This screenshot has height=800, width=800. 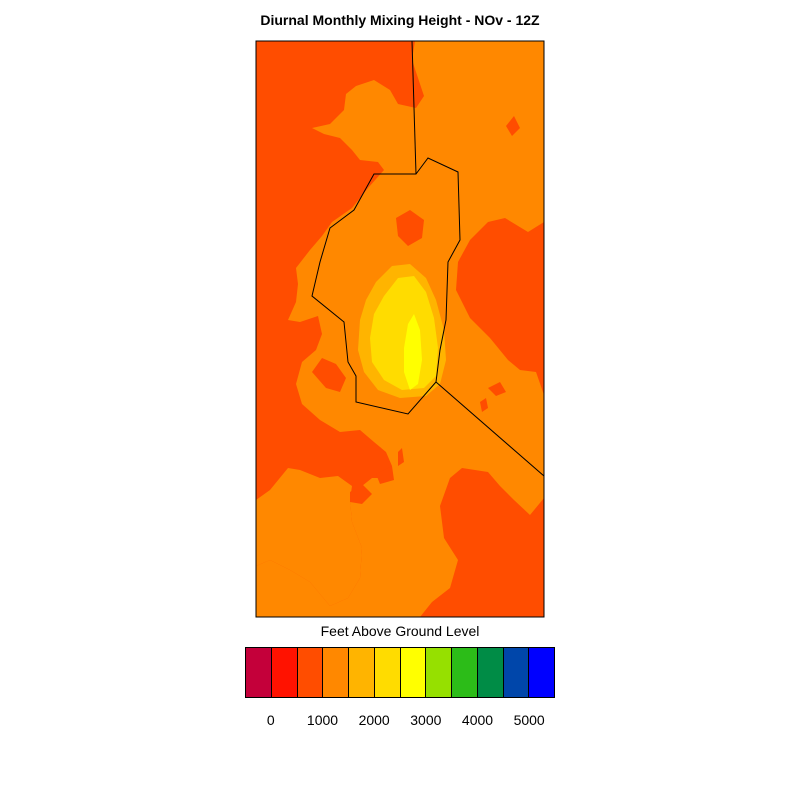 I want to click on colorbar-tick-label: 0, so click(x=270, y=720).